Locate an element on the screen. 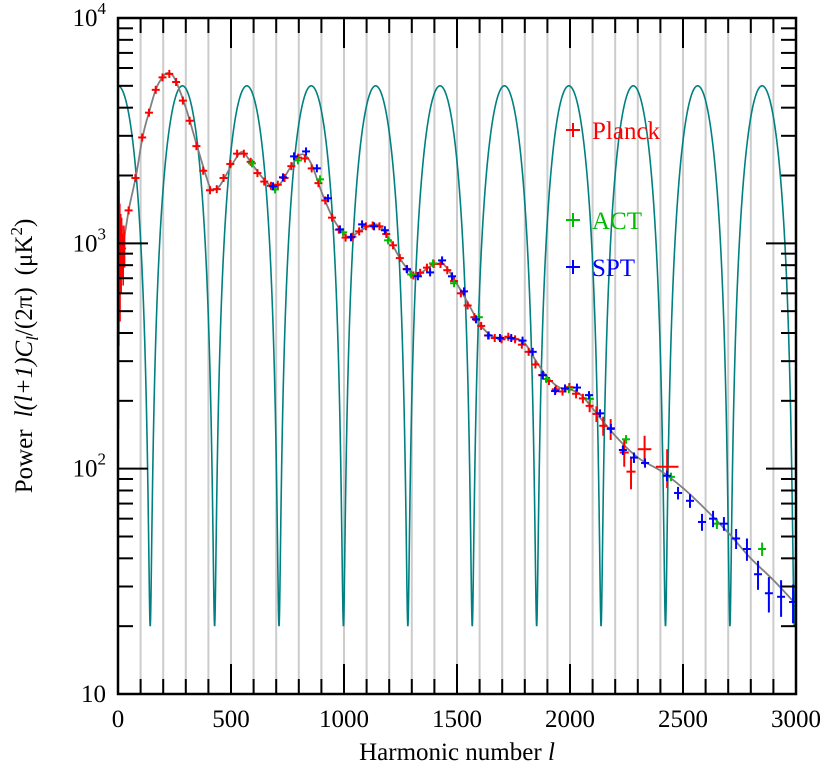 The height and width of the screenshot is (774, 834). y-tick-label: 10⁴ is located at coordinates (90, 16).